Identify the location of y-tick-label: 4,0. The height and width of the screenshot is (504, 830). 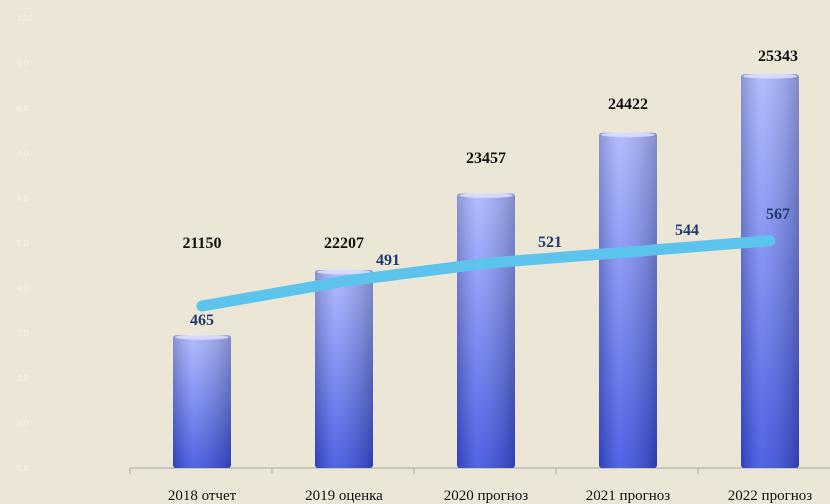
(23, 288).